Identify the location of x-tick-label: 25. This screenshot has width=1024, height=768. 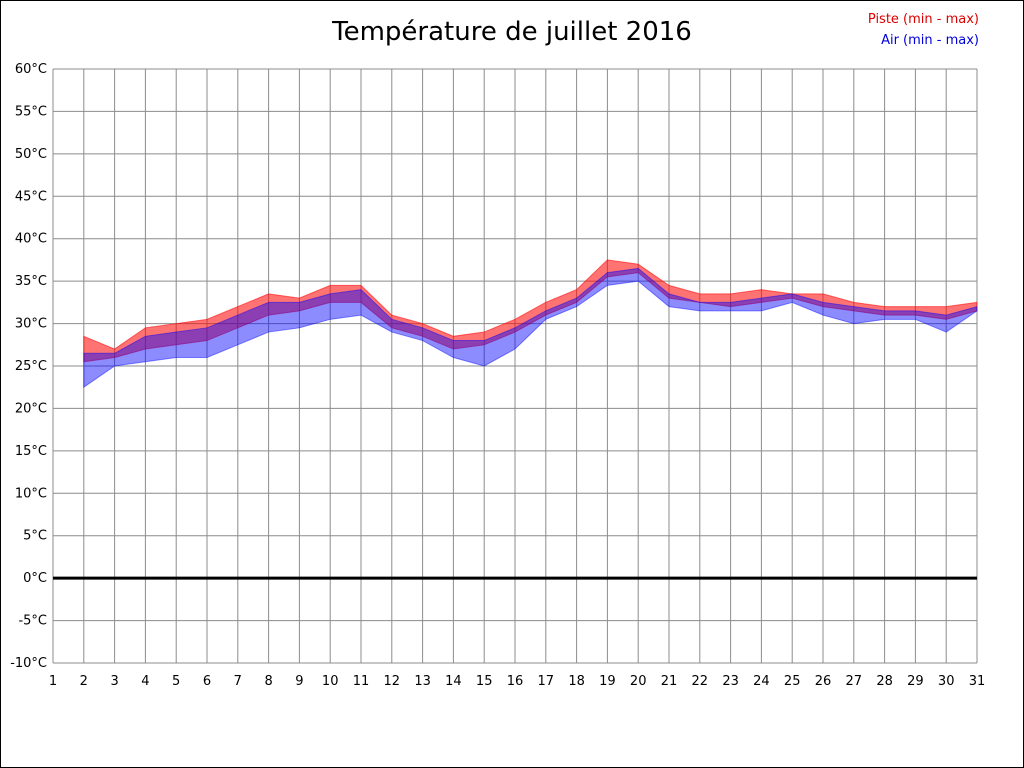
(792, 681).